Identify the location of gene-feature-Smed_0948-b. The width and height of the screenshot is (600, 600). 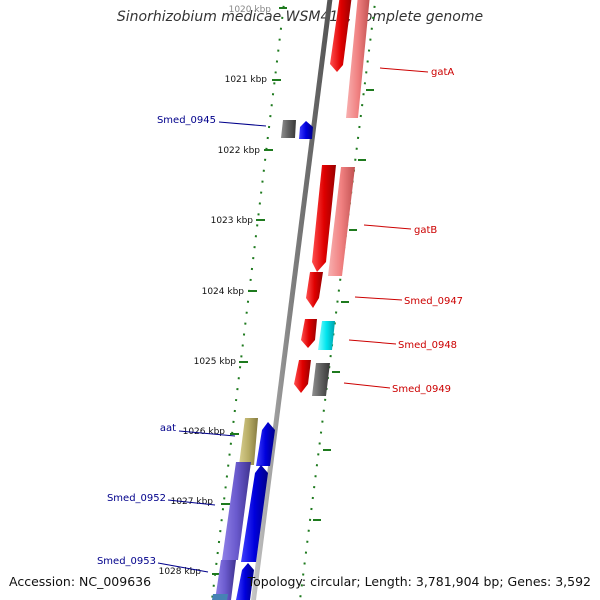
(326, 335).